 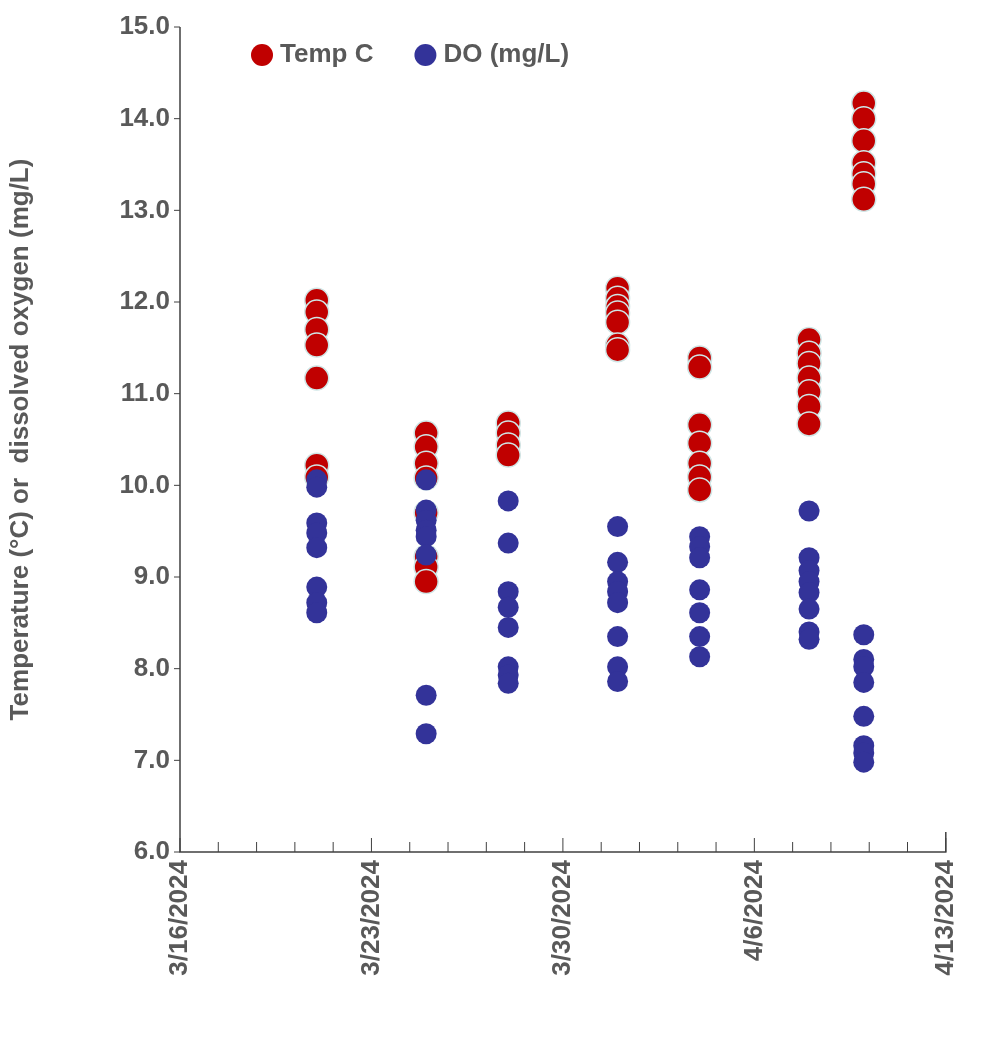 What do you see at coordinates (144, 116) in the screenshot?
I see `y-tick-label: 14.0` at bounding box center [144, 116].